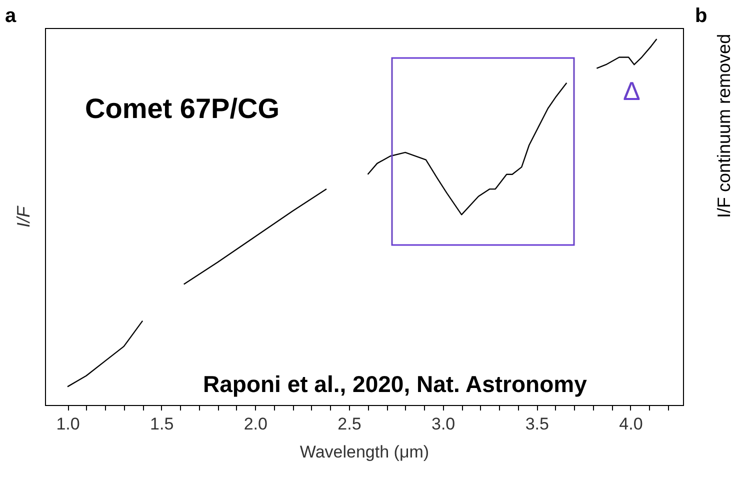 This screenshot has height=490, width=738. Describe the element at coordinates (631, 424) in the screenshot. I see `x-tick-label: 4.0` at that location.